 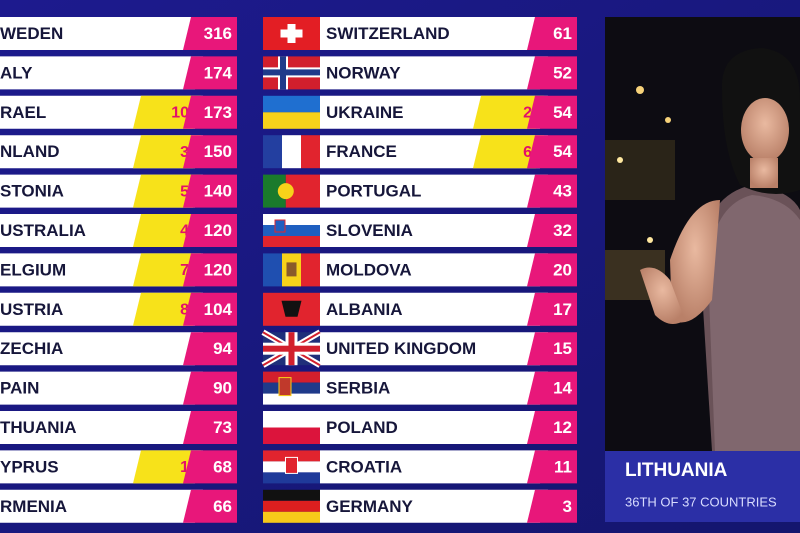 I want to click on country-name: WEDEN, so click(x=31, y=33).